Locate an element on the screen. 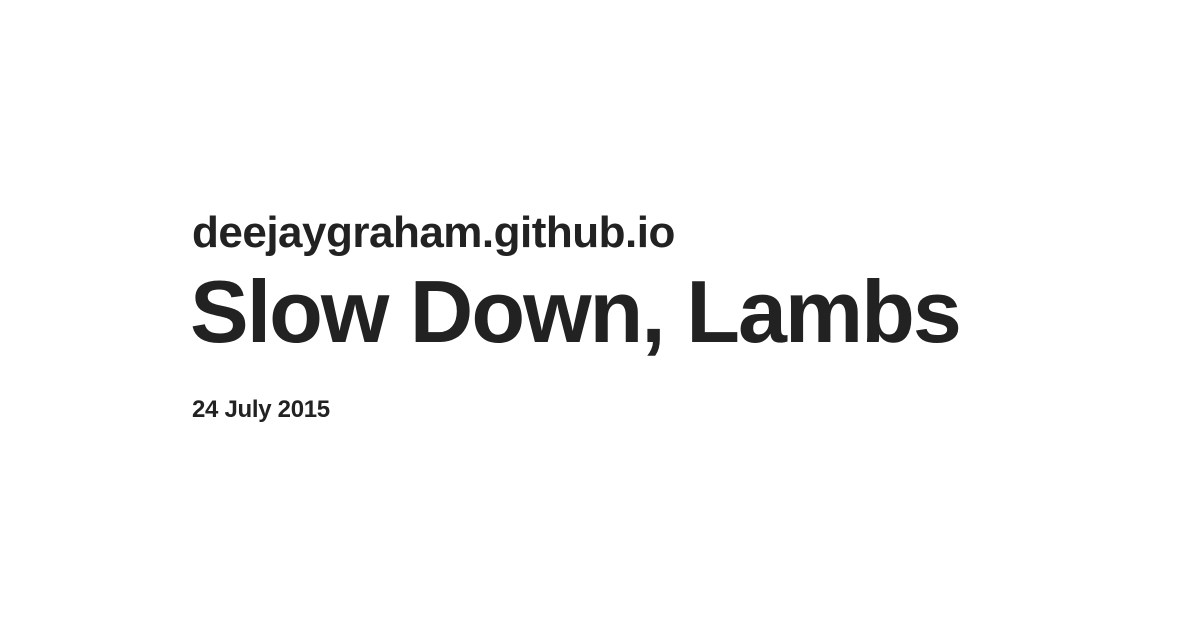 The image size is (1200, 630). post-title: Slow Down, Lambs is located at coordinates (576, 311).